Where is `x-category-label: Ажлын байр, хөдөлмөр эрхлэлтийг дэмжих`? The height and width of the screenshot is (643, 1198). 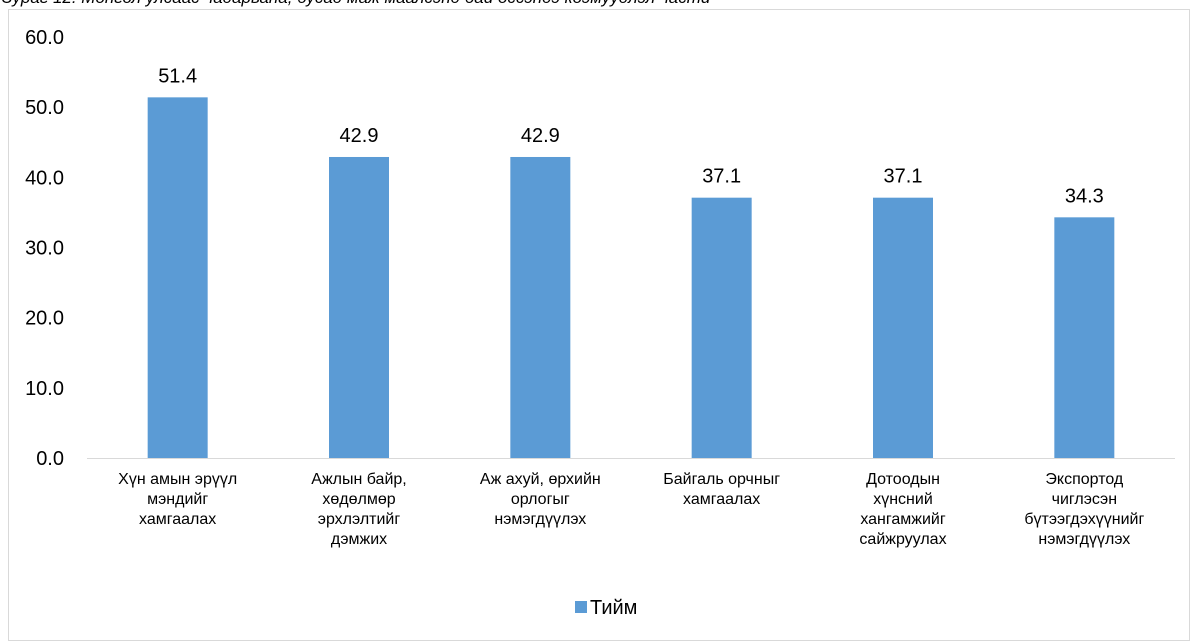 x-category-label: Ажлын байр, хөдөлмөр эрхлэлтийг дэмжих is located at coordinates (358, 509).